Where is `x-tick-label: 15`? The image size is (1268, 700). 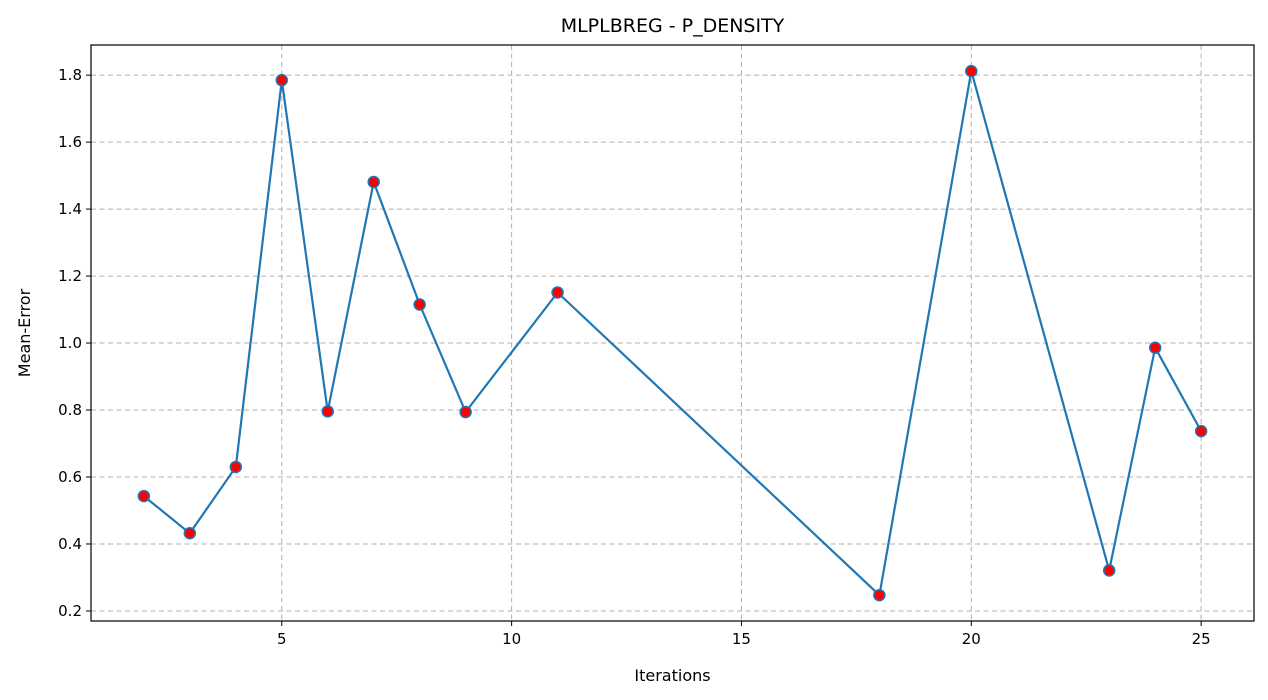 x-tick-label: 15 is located at coordinates (741, 639).